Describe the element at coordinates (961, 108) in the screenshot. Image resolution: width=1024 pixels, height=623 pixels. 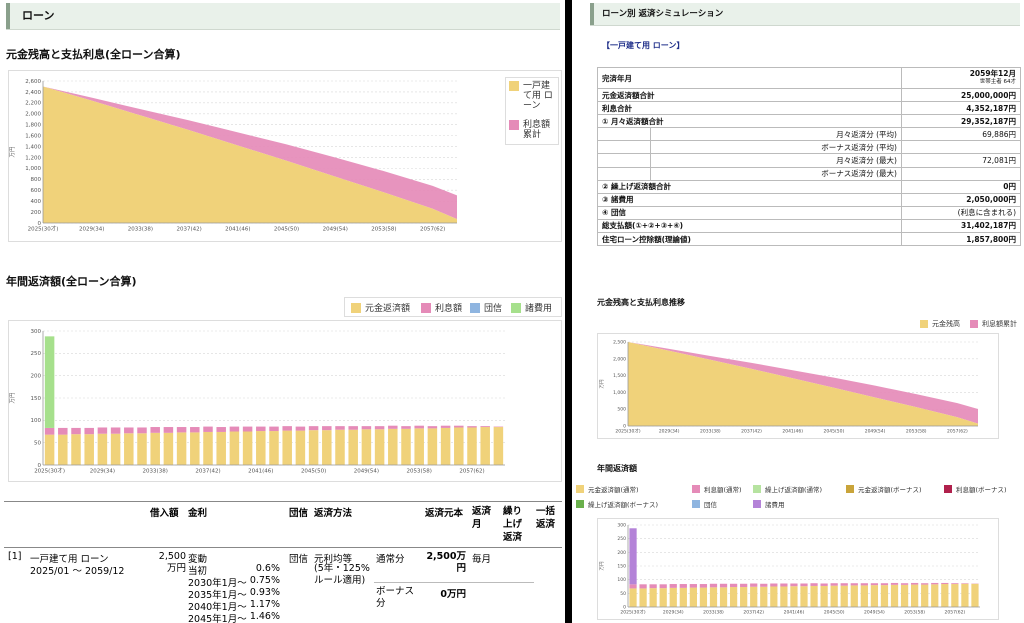
I see `summary-value: 4,352,187円` at that location.